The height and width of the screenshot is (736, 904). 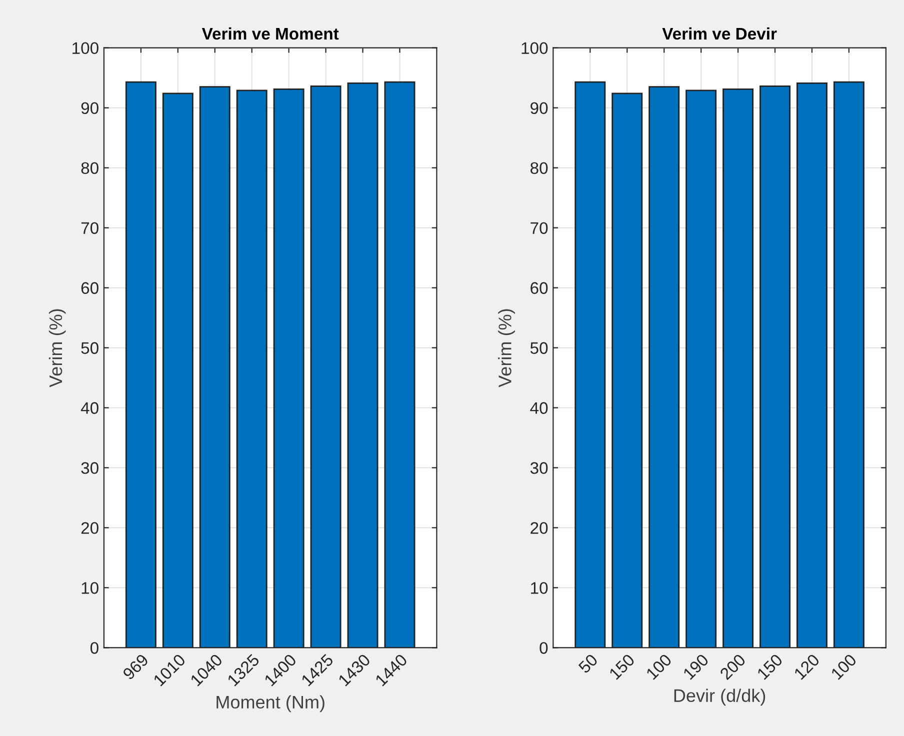 I want to click on x-tick-label: 969, so click(x=136, y=666).